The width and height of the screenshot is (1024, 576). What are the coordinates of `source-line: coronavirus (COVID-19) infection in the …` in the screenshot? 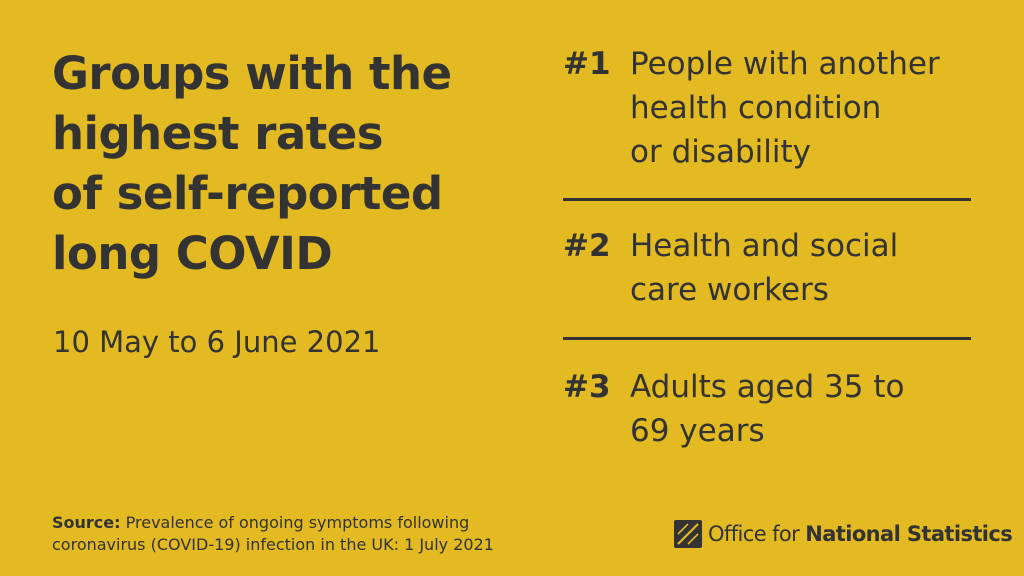 It's located at (273, 544).